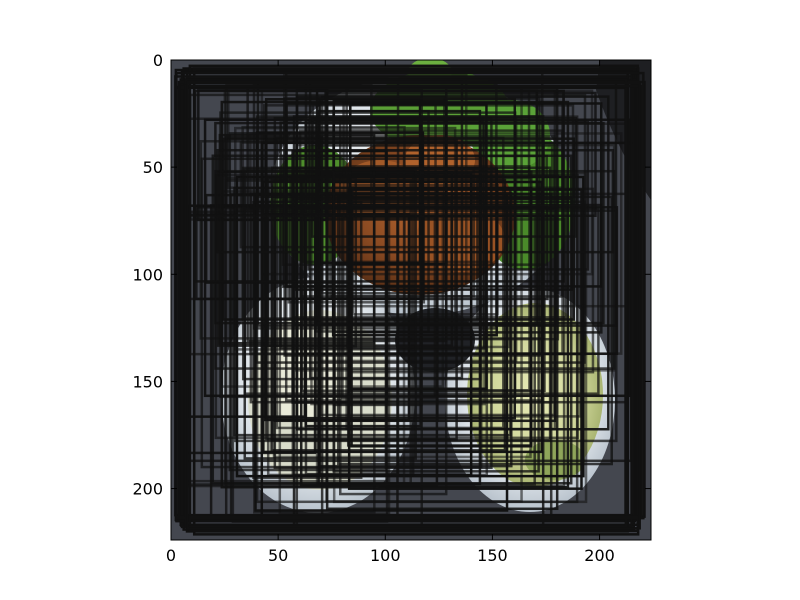 This screenshot has height=600, width=800. Describe the element at coordinates (153, 167) in the screenshot. I see `y-tick-label: 50` at that location.